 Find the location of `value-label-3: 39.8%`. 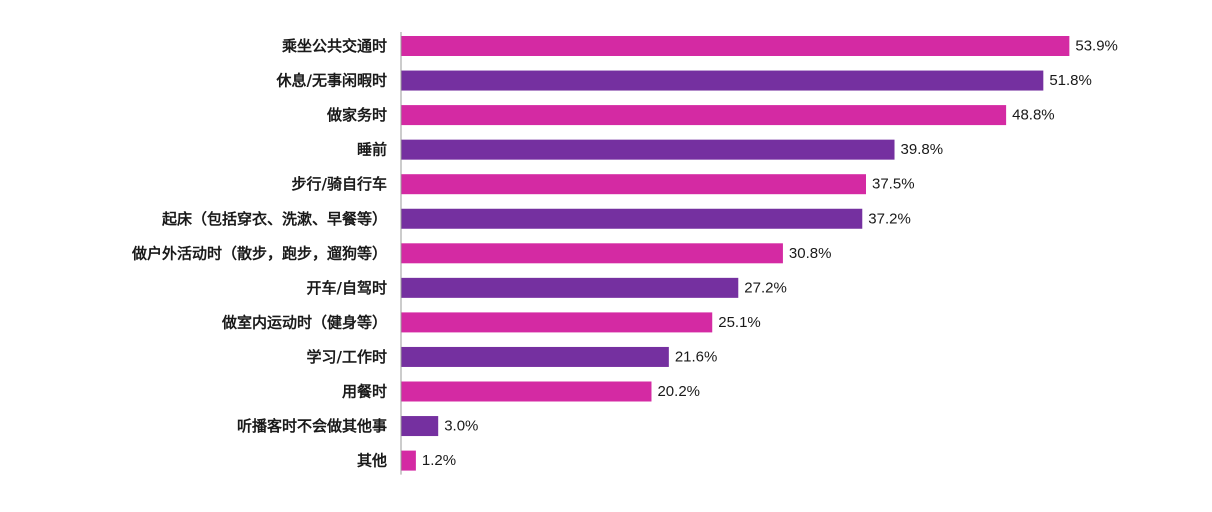

value-label-3: 39.8% is located at coordinates (922, 149).